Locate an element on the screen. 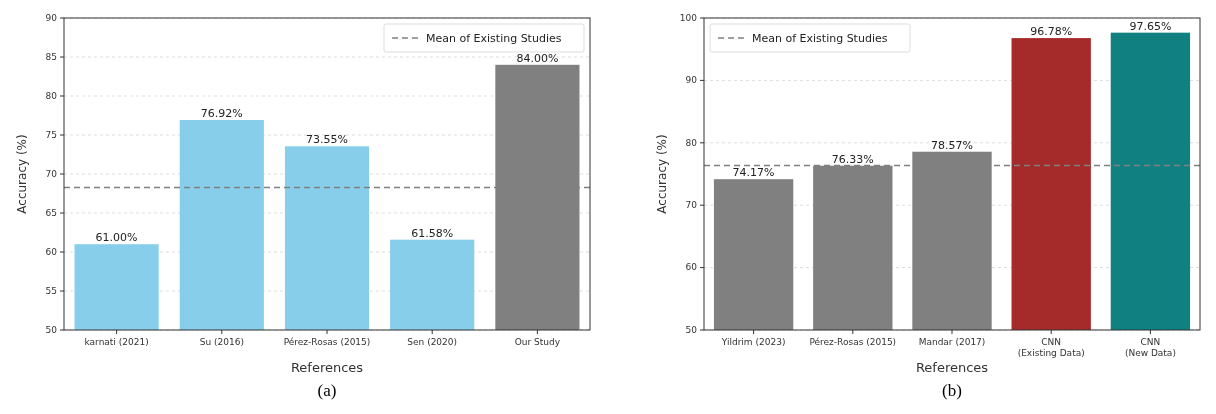 This screenshot has height=414, width=1216. data-label: 76.33% is located at coordinates (852, 159).